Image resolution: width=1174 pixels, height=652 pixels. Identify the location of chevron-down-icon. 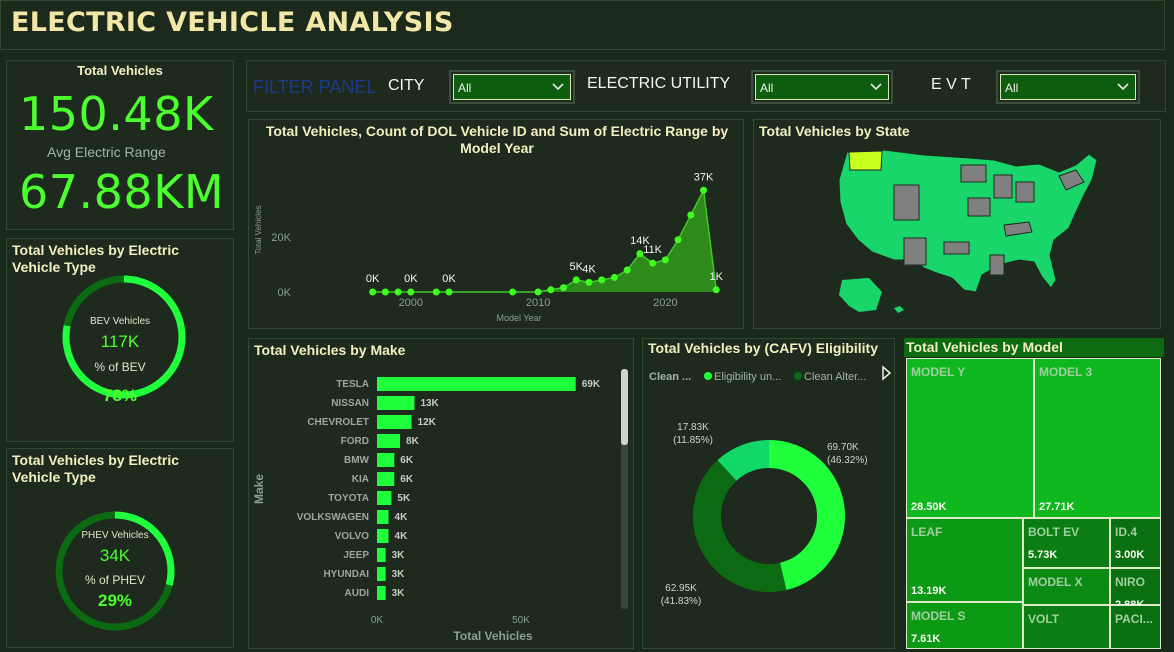
(558, 87).